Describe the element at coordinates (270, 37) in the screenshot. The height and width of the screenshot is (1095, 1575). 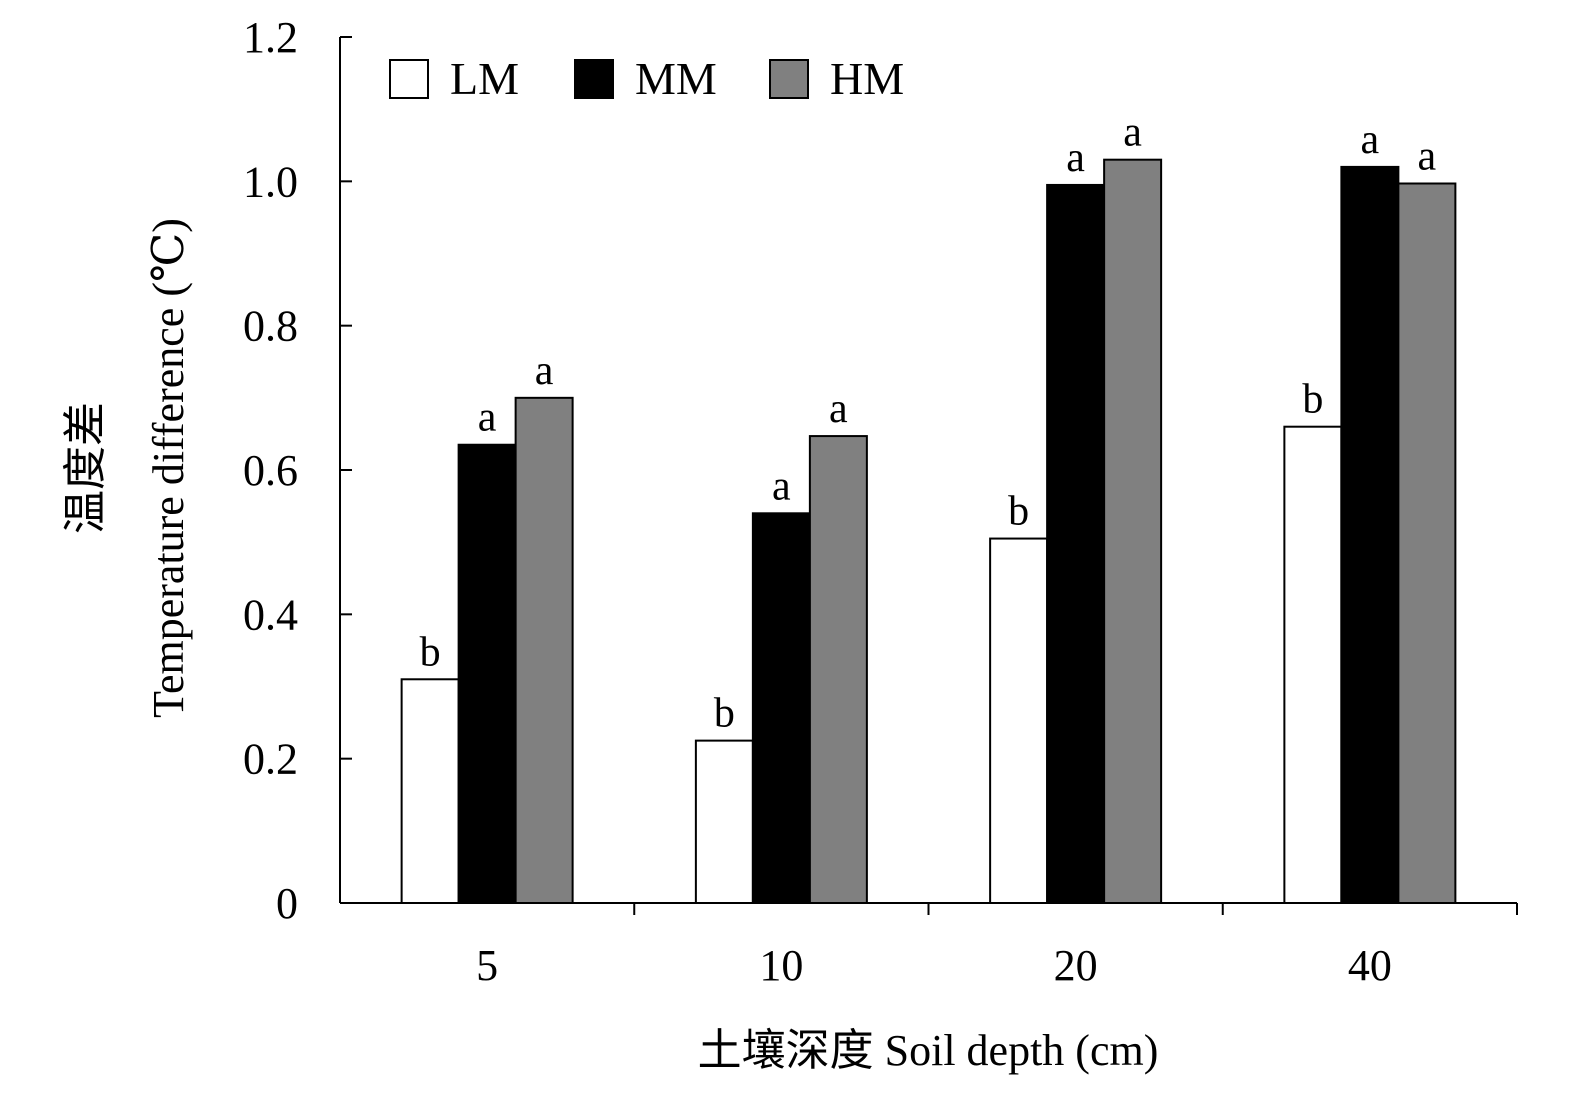
I see `y-tick-label: 1.2` at that location.